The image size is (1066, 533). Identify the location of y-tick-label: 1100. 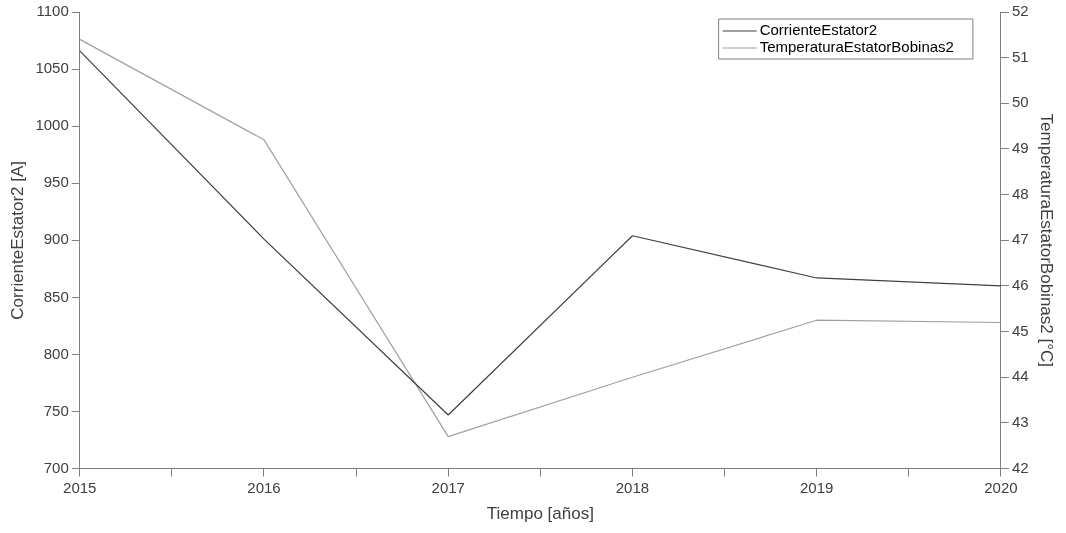
(52, 11).